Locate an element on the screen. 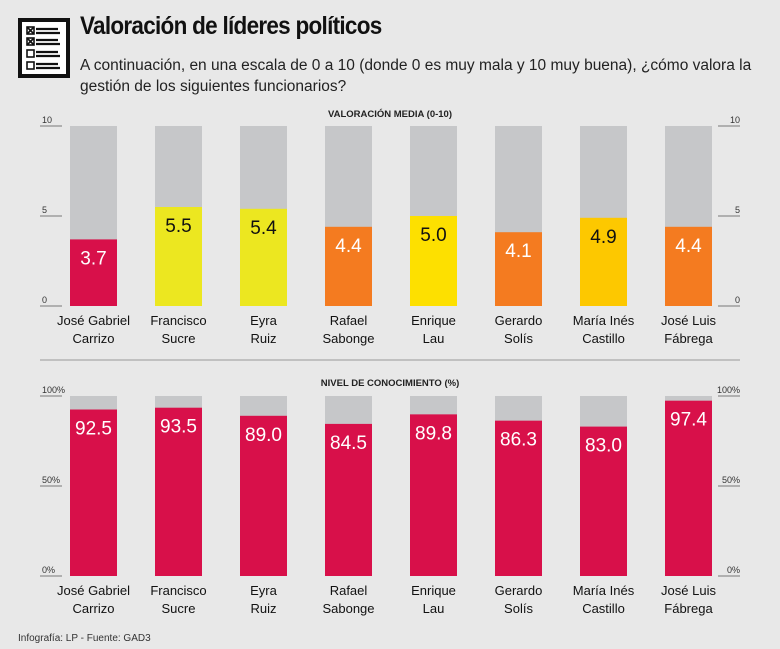  data-label: 93.5 is located at coordinates (178, 427).